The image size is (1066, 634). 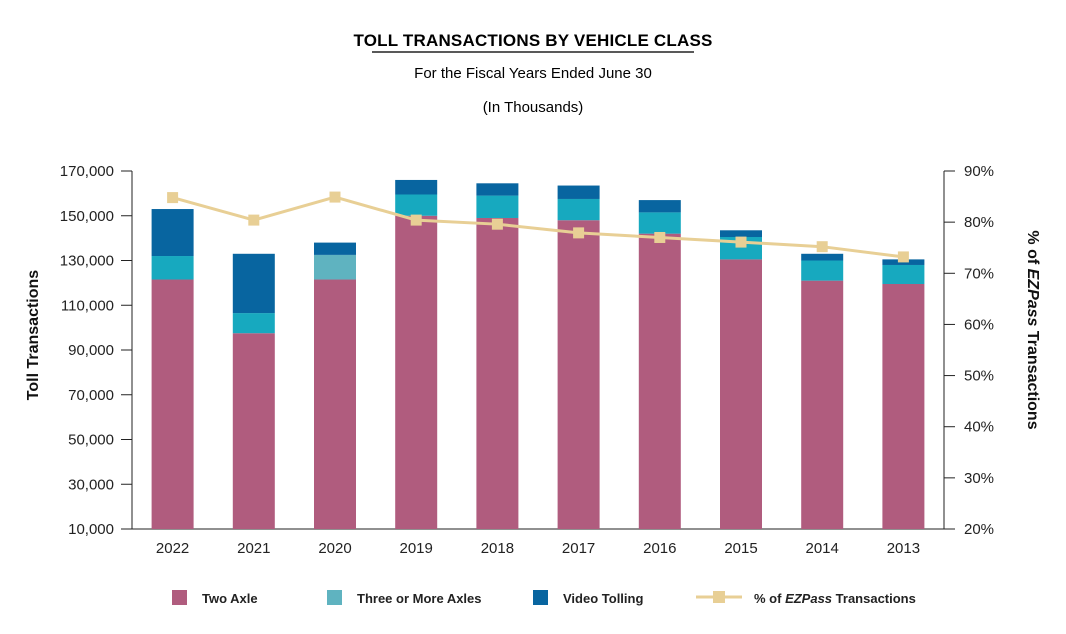 I want to click on y2-tick-label: 60%, so click(x=979, y=324).